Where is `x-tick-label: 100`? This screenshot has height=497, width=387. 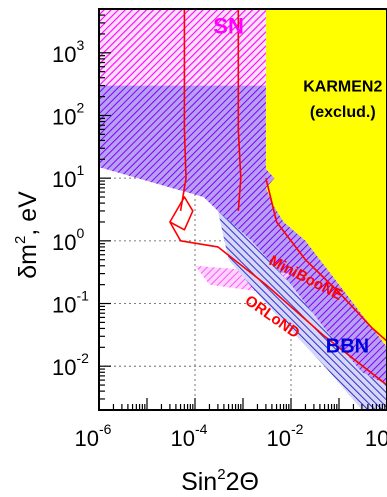
x-tick-label: 100 is located at coordinates (376, 436).